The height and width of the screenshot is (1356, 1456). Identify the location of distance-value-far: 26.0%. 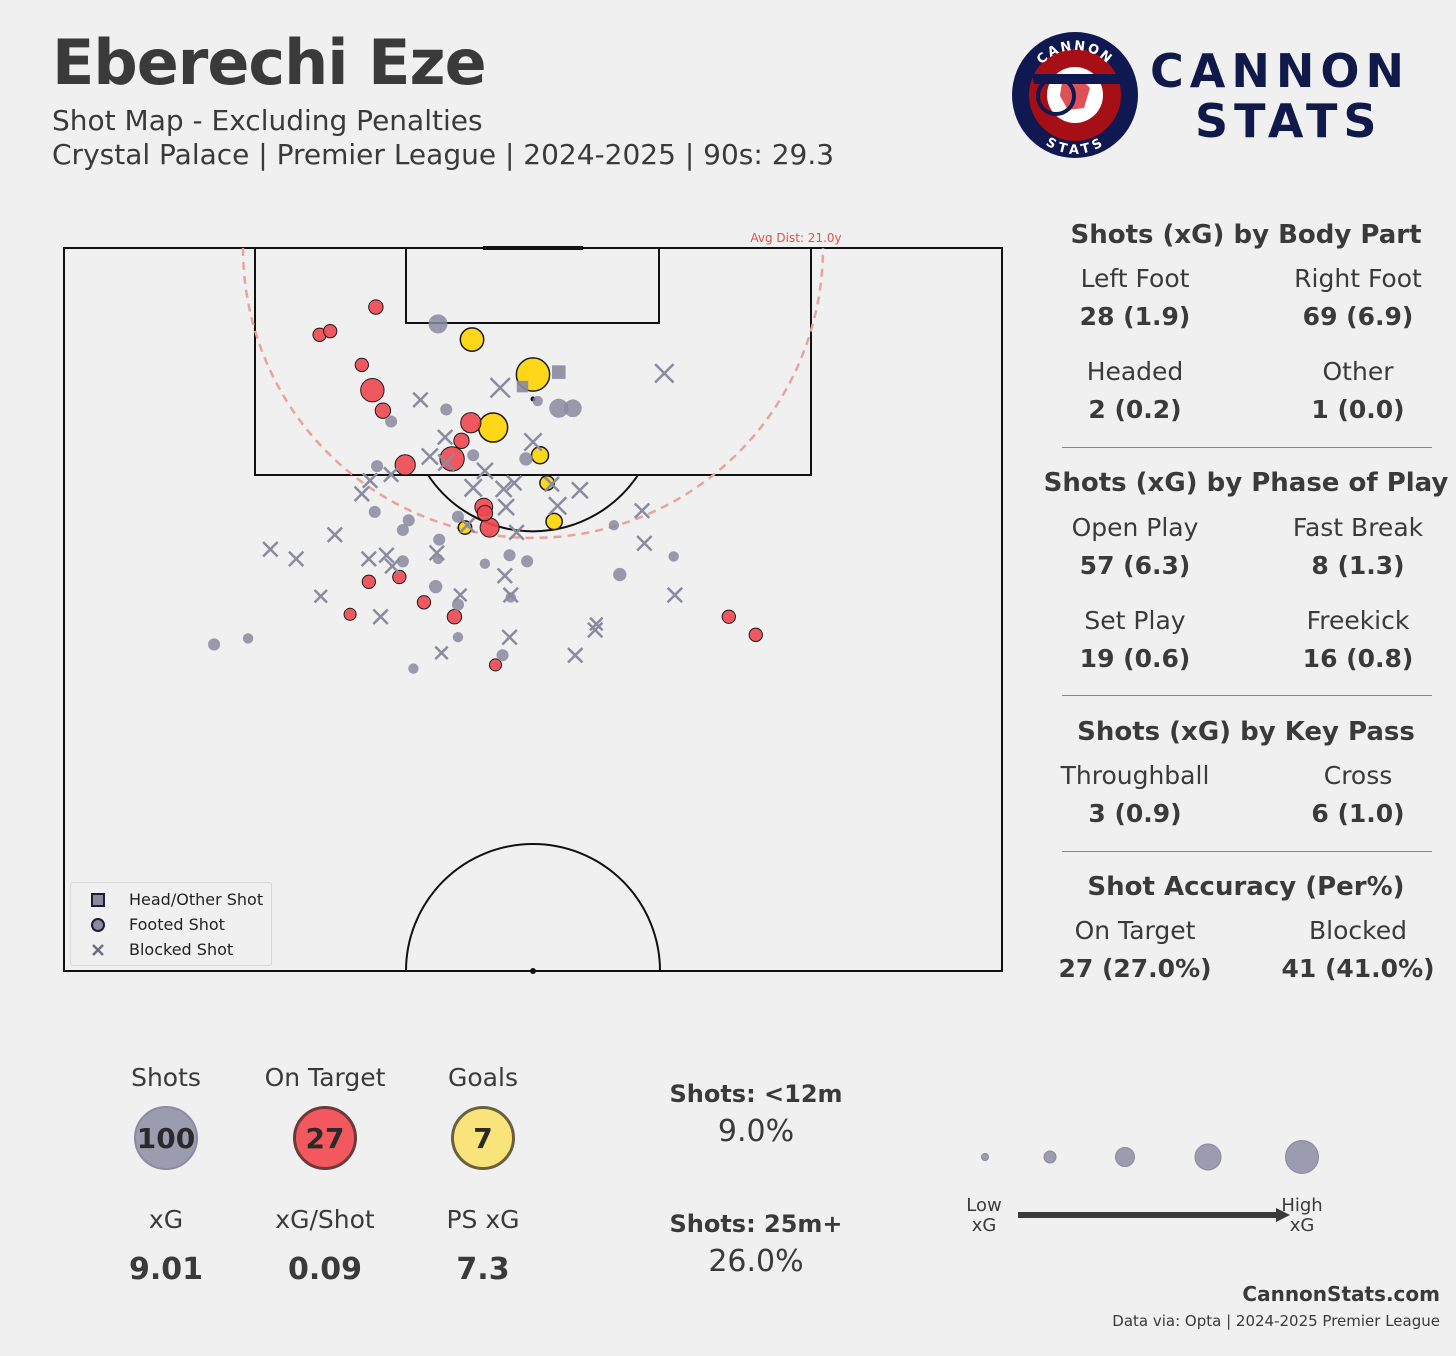
(756, 1261).